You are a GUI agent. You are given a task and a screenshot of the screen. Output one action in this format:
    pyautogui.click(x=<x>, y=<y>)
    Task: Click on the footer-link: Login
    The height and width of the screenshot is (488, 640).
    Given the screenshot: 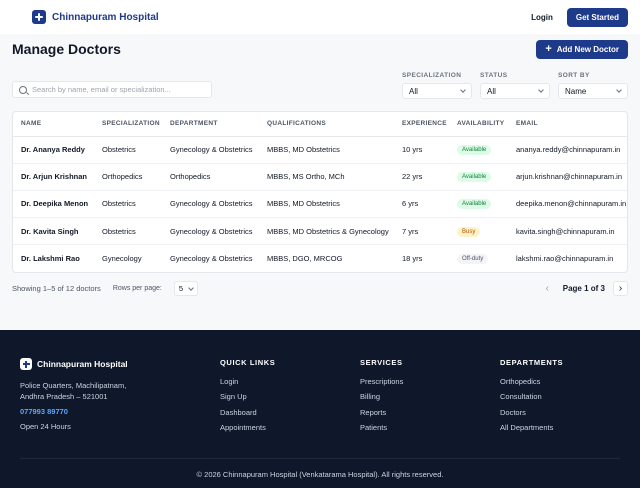 What is the action you would take?
    pyautogui.click(x=229, y=381)
    